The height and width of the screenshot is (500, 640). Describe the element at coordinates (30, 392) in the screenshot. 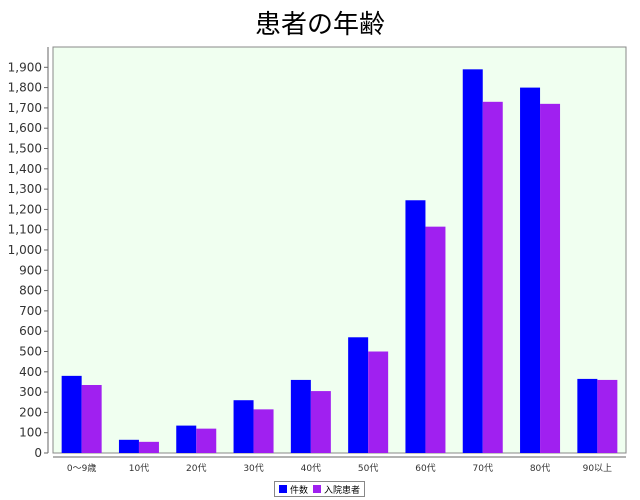

I see `y-tick-label: 300` at that location.